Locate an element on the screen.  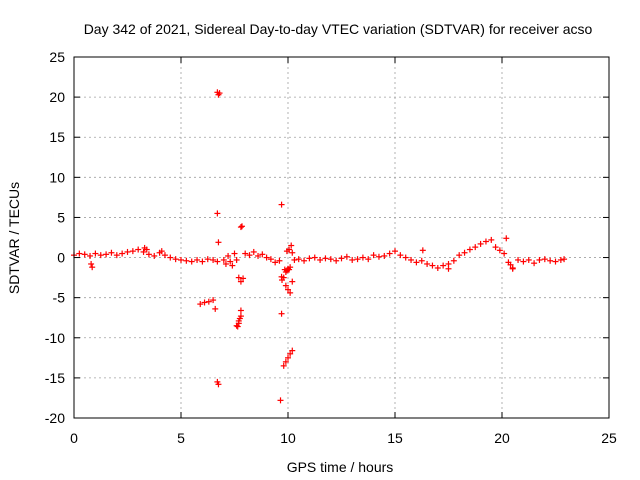
x-tick-label: 25 is located at coordinates (609, 438).